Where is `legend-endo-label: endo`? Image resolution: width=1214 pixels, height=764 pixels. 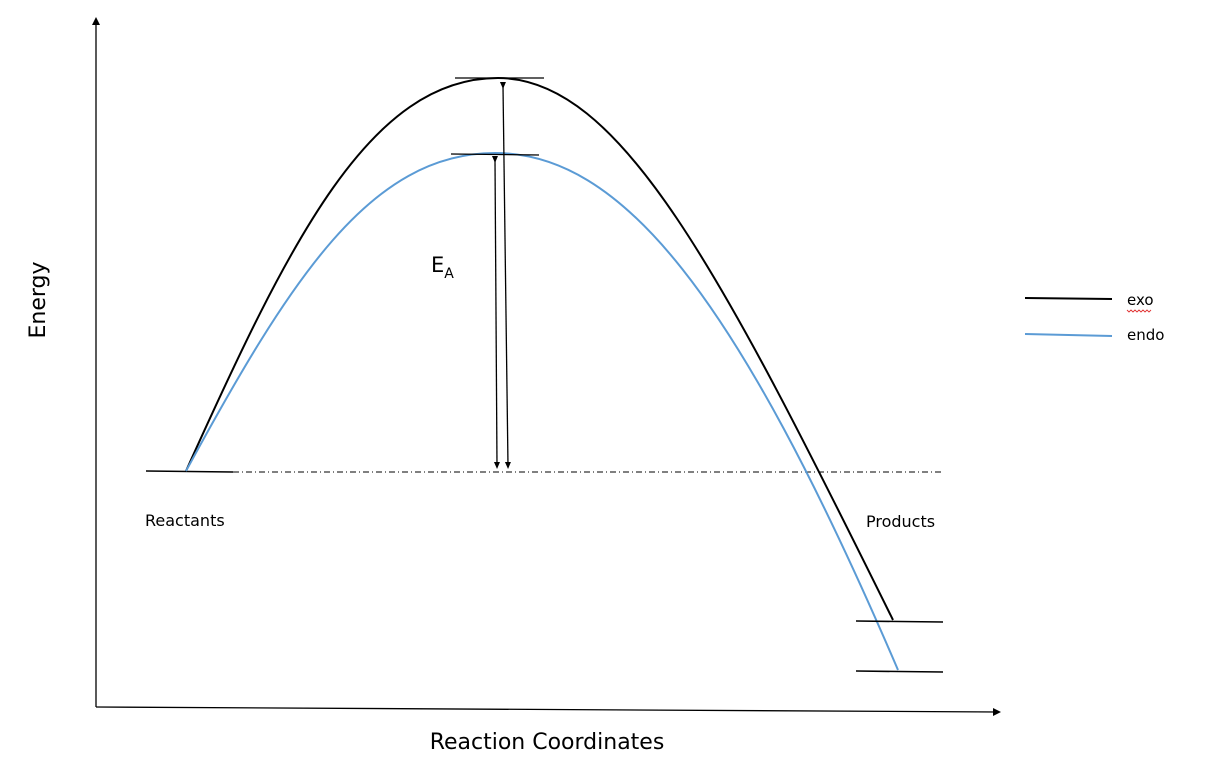 legend-endo-label: endo is located at coordinates (1145, 335).